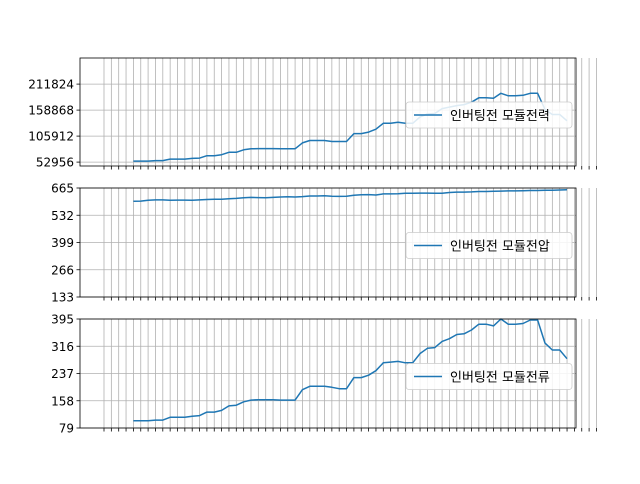 Image resolution: width=640 pixels, height=484 pixels. I want to click on y-tick-label: 52956, so click(55, 163).